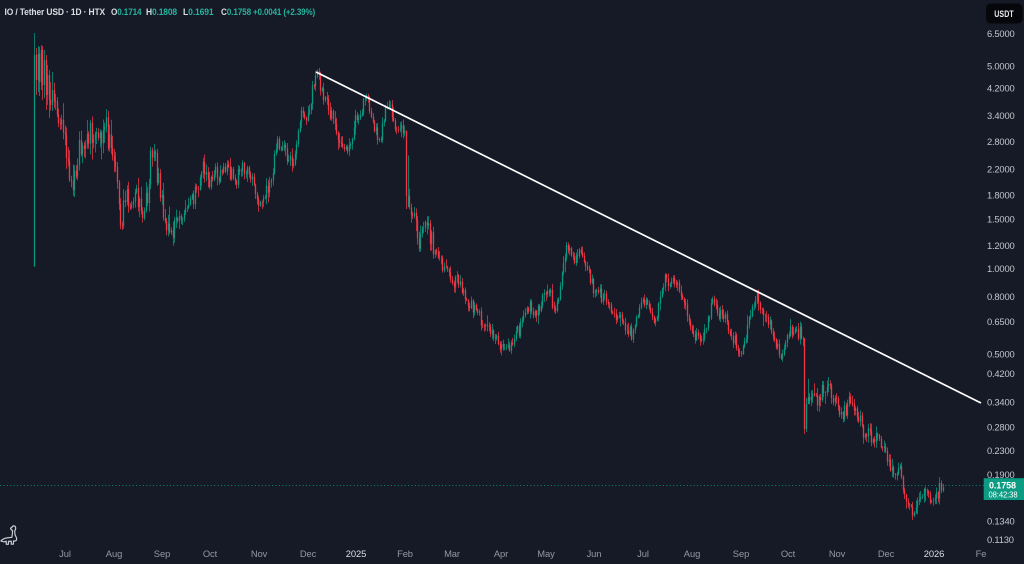 Image resolution: width=1024 pixels, height=564 pixels. What do you see at coordinates (236, 12) in the screenshot?
I see `svg-text: C0.1758` at bounding box center [236, 12].